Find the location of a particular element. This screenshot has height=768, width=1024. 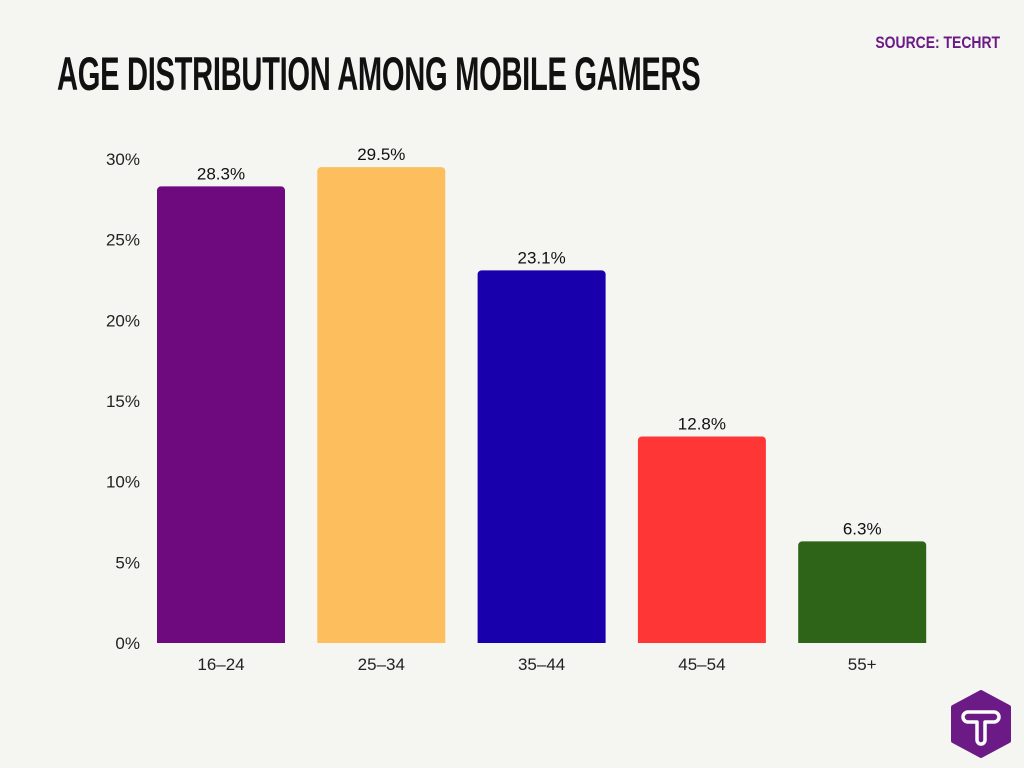

data-label: 28.3% is located at coordinates (221, 173).